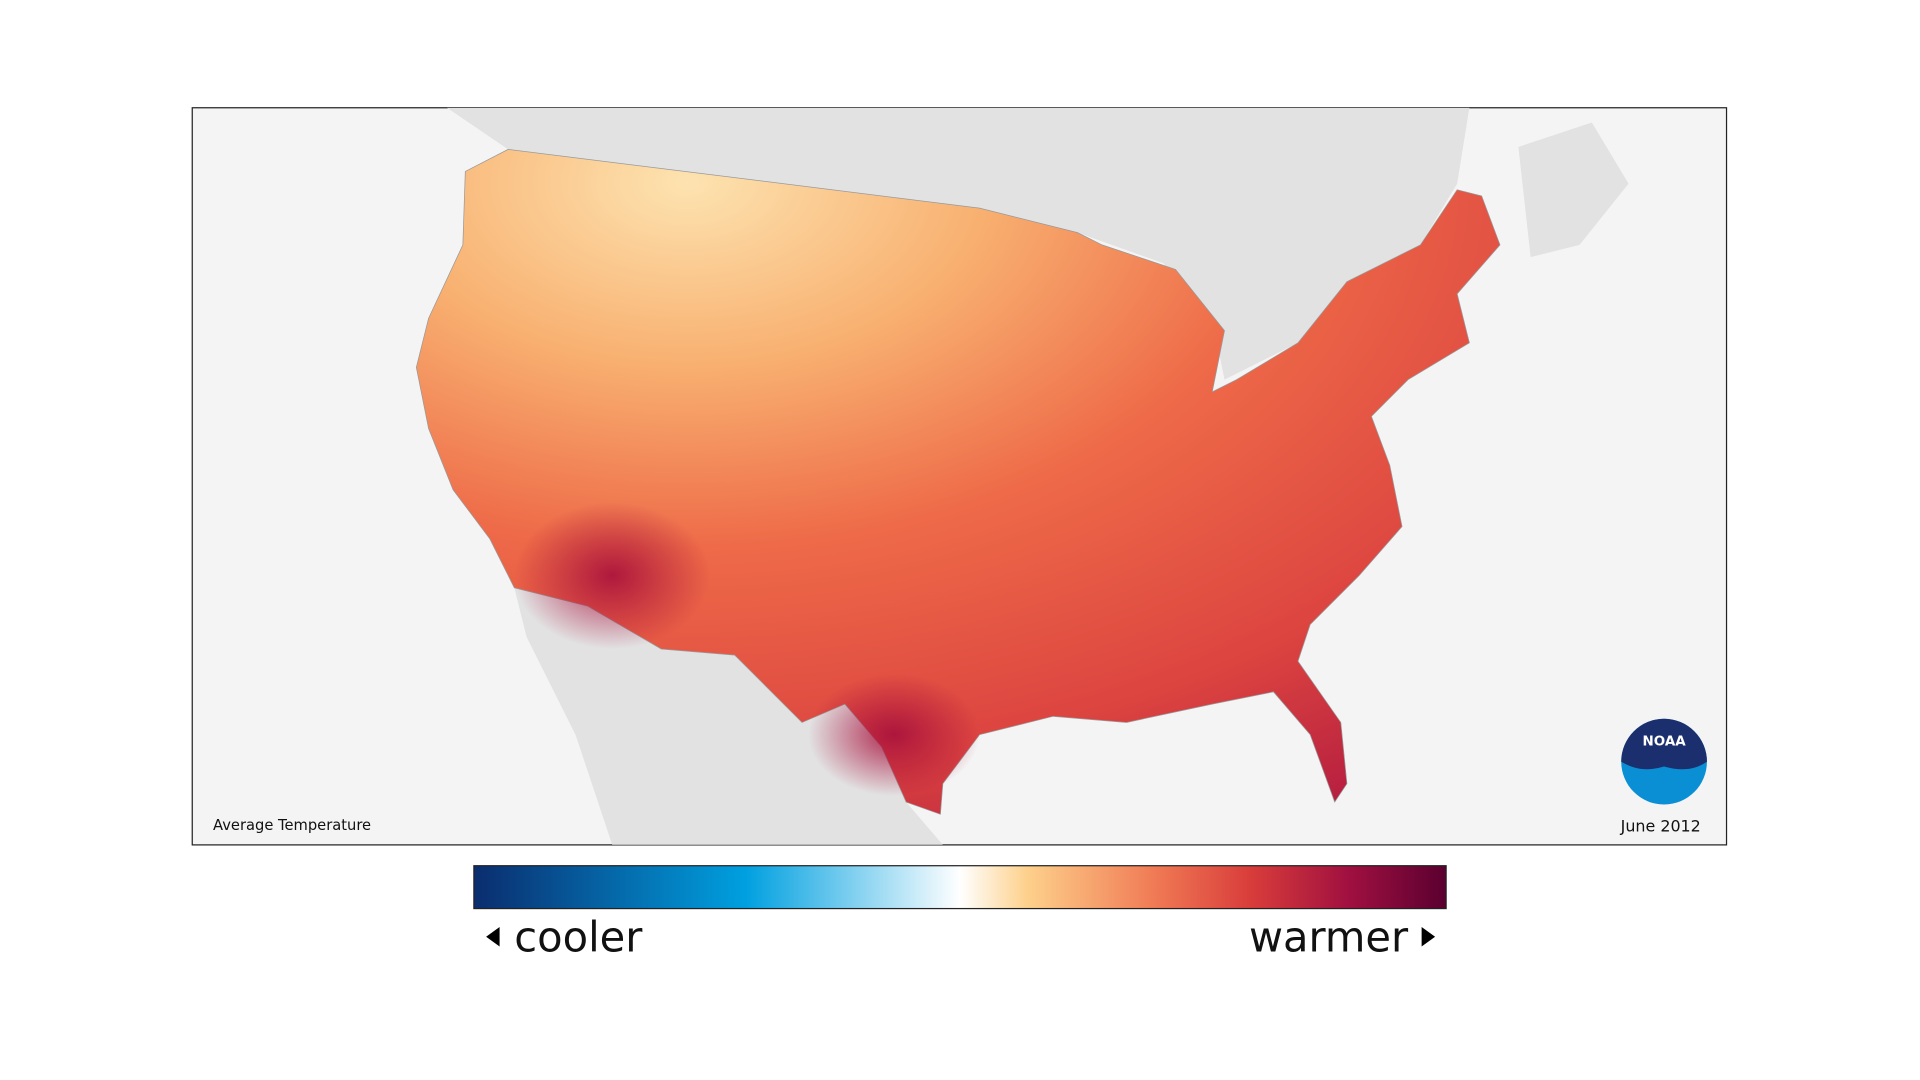 Image resolution: width=1920 pixels, height=1080 pixels. What do you see at coordinates (1428, 936) in the screenshot?
I see `right-arrow` at bounding box center [1428, 936].